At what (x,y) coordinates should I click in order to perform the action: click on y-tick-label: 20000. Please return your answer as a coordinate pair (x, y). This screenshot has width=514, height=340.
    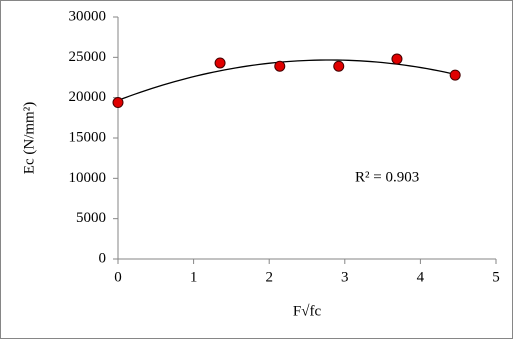
    Looking at the image, I should click on (88, 97).